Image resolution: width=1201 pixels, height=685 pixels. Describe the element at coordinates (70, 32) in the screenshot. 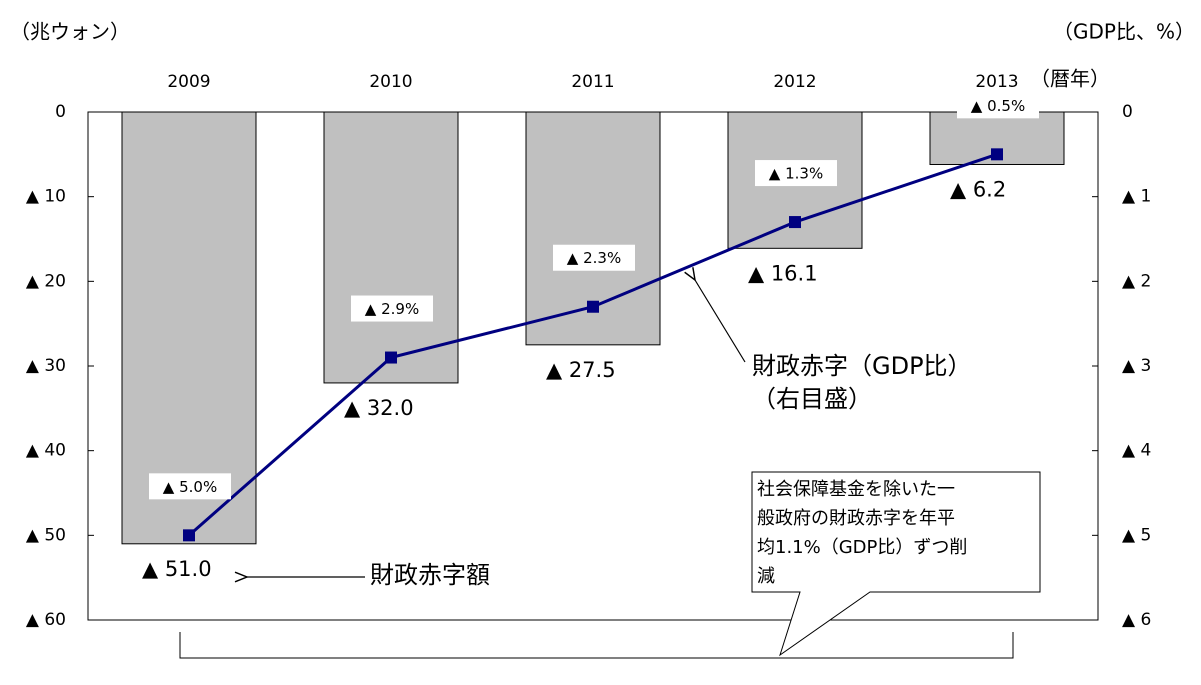

I see `y-axis-label: （兆ウォン）` at that location.